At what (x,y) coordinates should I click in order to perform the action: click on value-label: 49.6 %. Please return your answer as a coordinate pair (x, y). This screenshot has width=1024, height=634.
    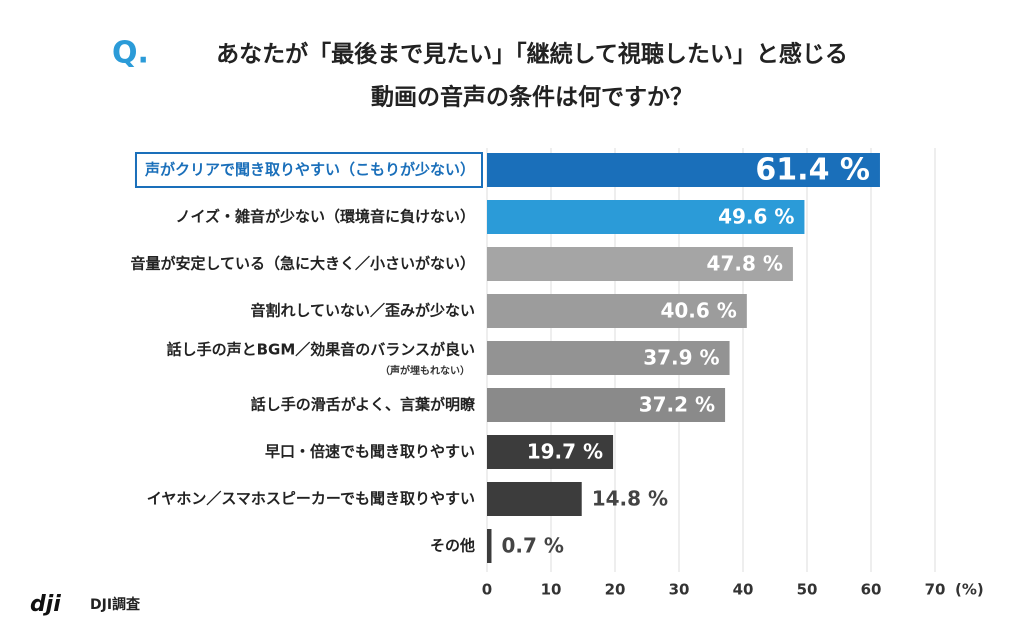
    Looking at the image, I should click on (756, 217).